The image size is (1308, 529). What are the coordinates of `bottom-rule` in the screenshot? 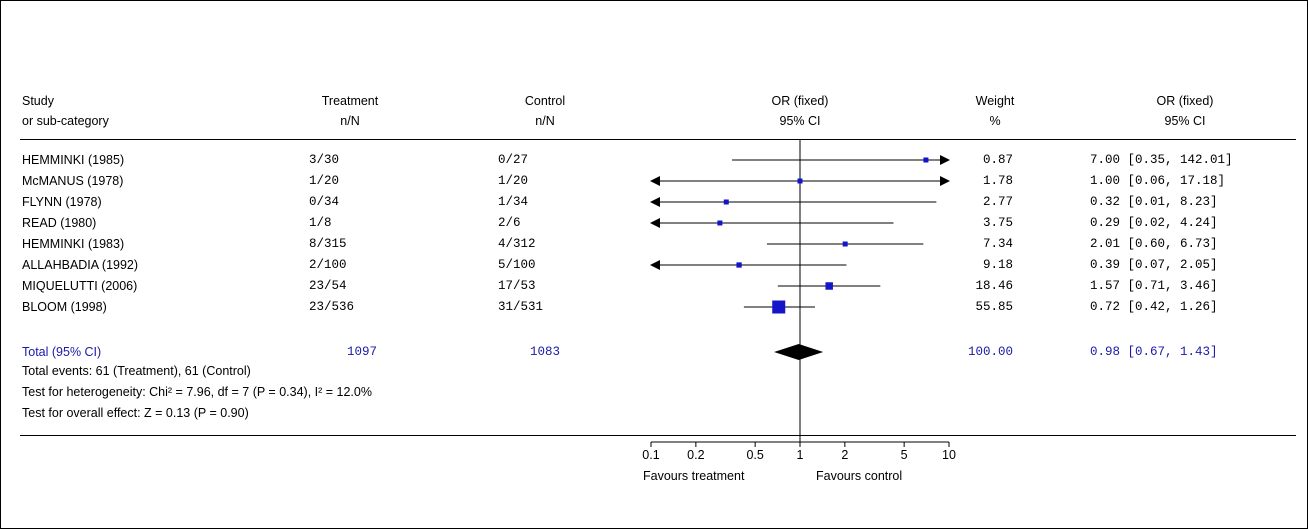 It's located at (658, 435).